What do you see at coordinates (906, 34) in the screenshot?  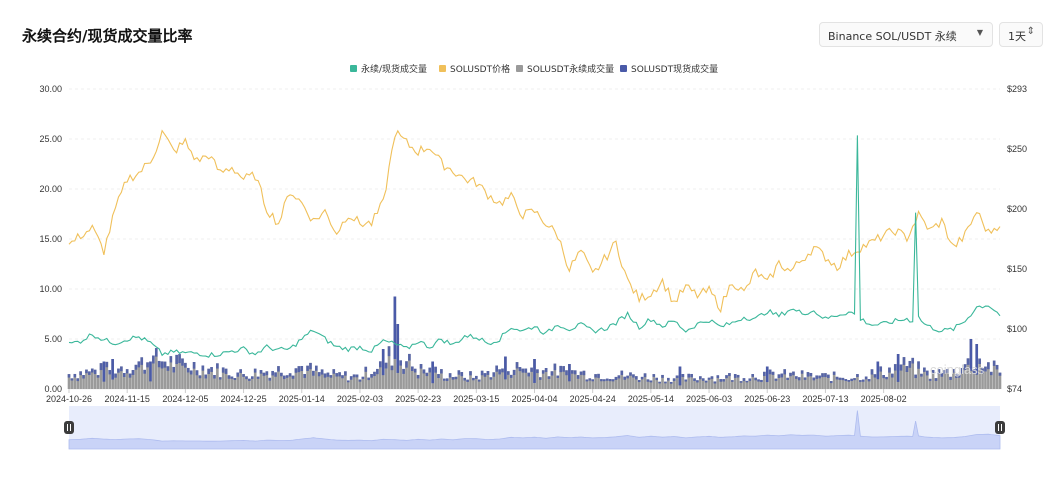 I see `pair-select: Binance SOL/USDT 永续 ▼` at bounding box center [906, 34].